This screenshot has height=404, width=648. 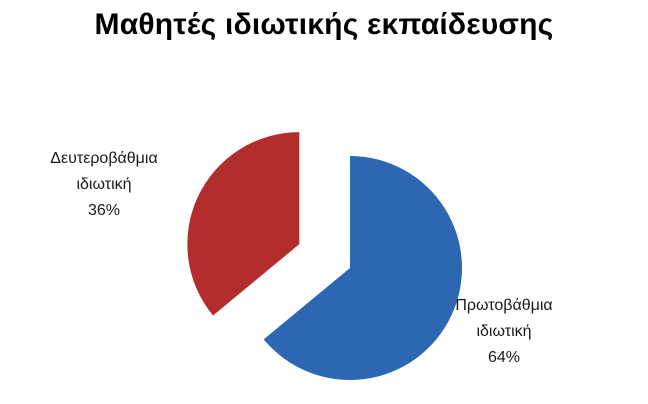 I want to click on pie-slice-label-1: Πρωτοβάθμια ιδιωτική 64%, so click(x=503, y=331).